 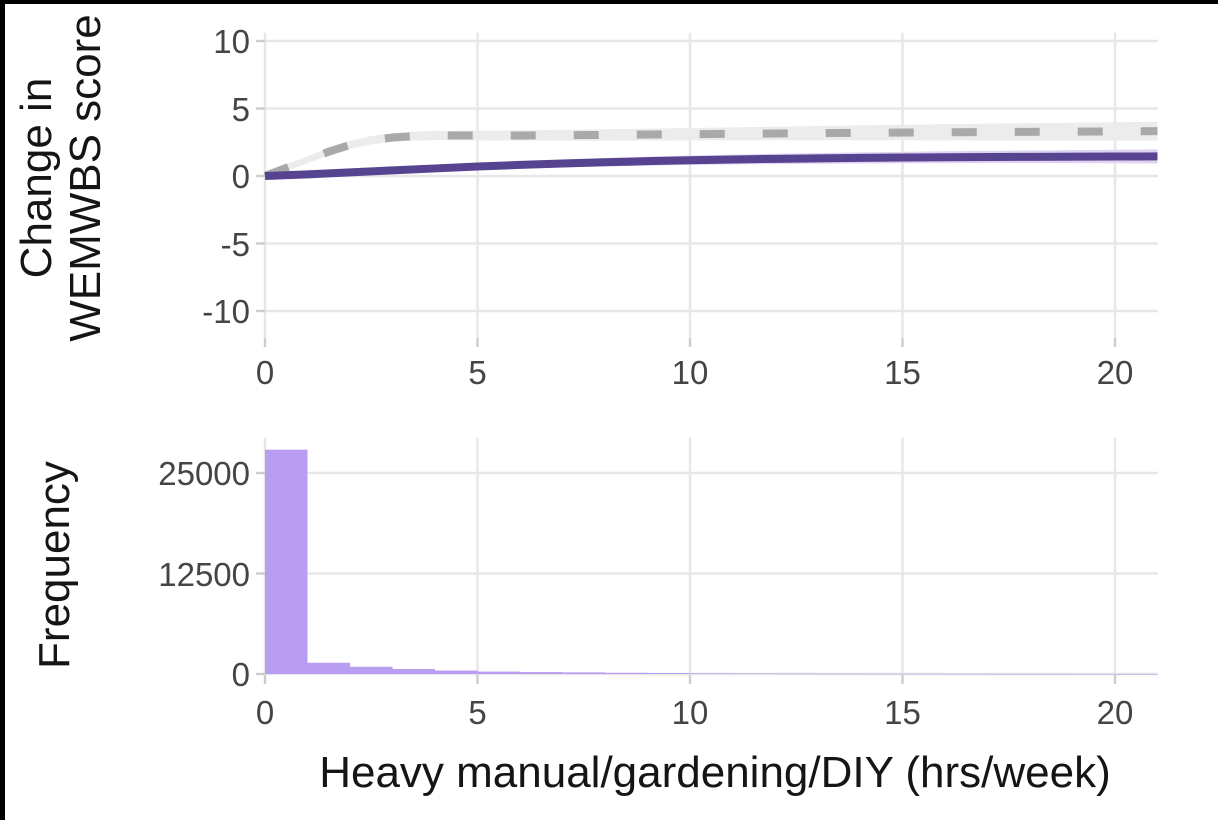 I want to click on bottom-y-tick-label: 0, so click(x=240, y=674).